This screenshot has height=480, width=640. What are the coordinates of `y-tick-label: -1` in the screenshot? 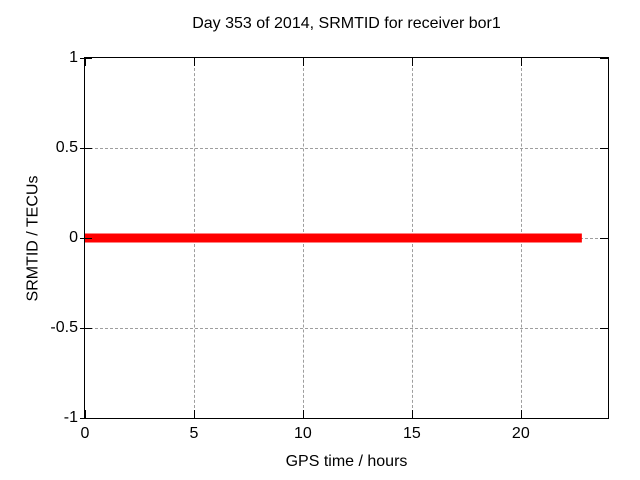 It's located at (70, 417).